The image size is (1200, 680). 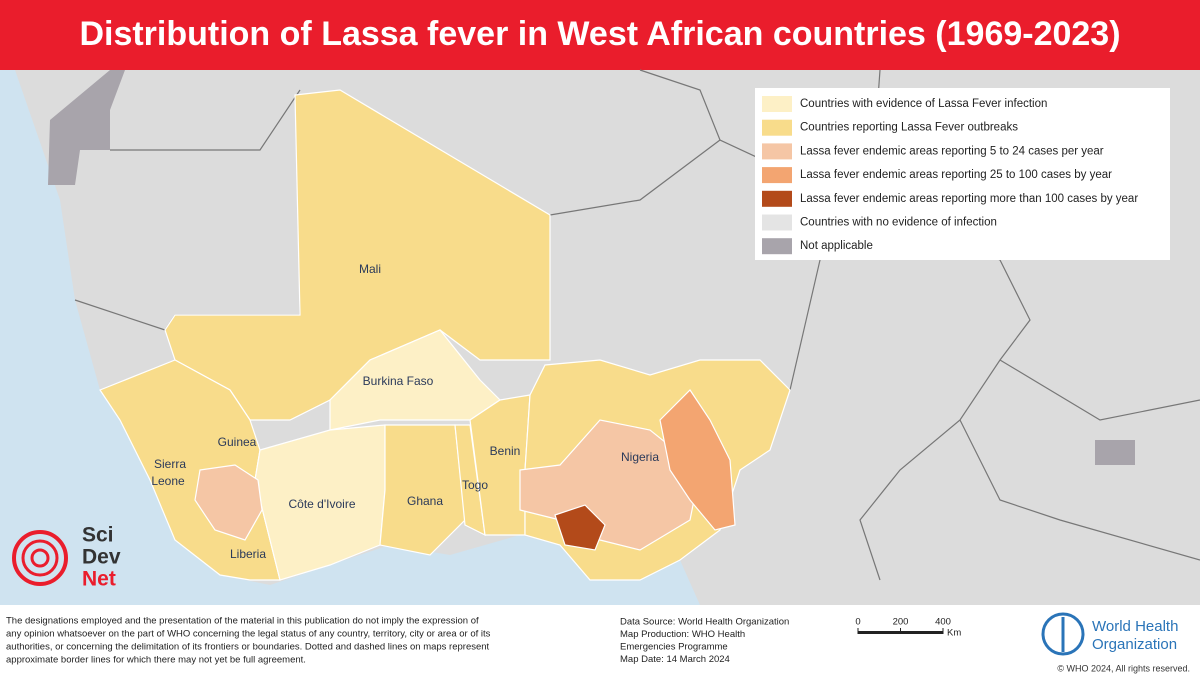 I want to click on source-line: Map Date: 14 March 2024, so click(x=675, y=659).